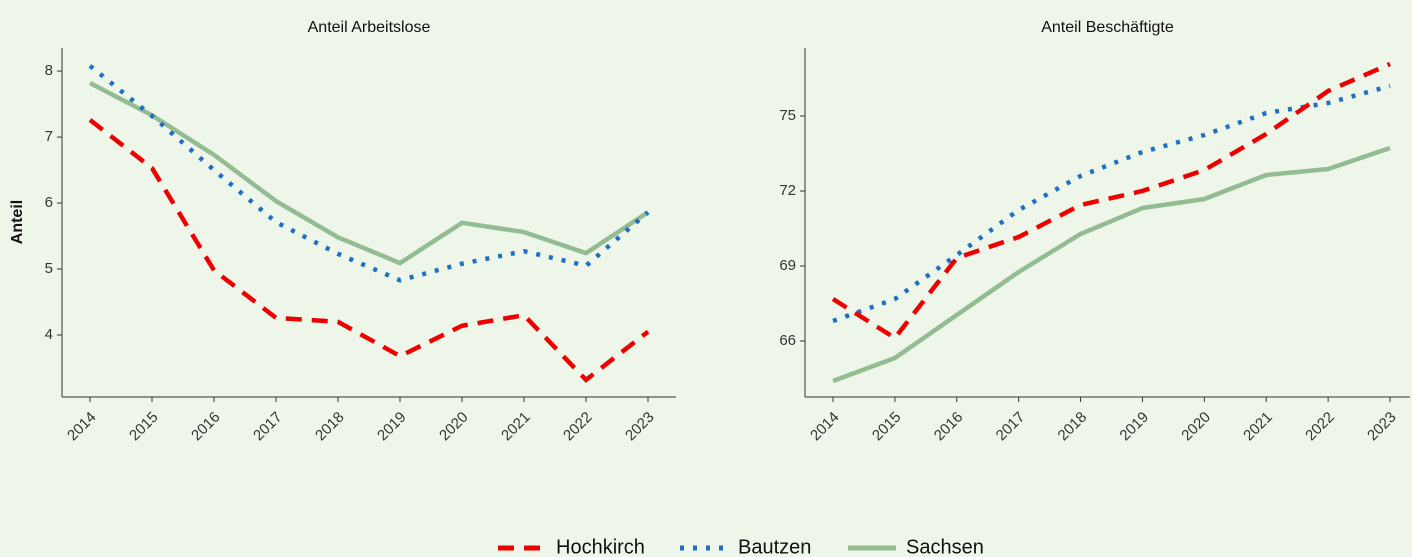  I want to click on y-tick-label: 5, so click(49, 268).